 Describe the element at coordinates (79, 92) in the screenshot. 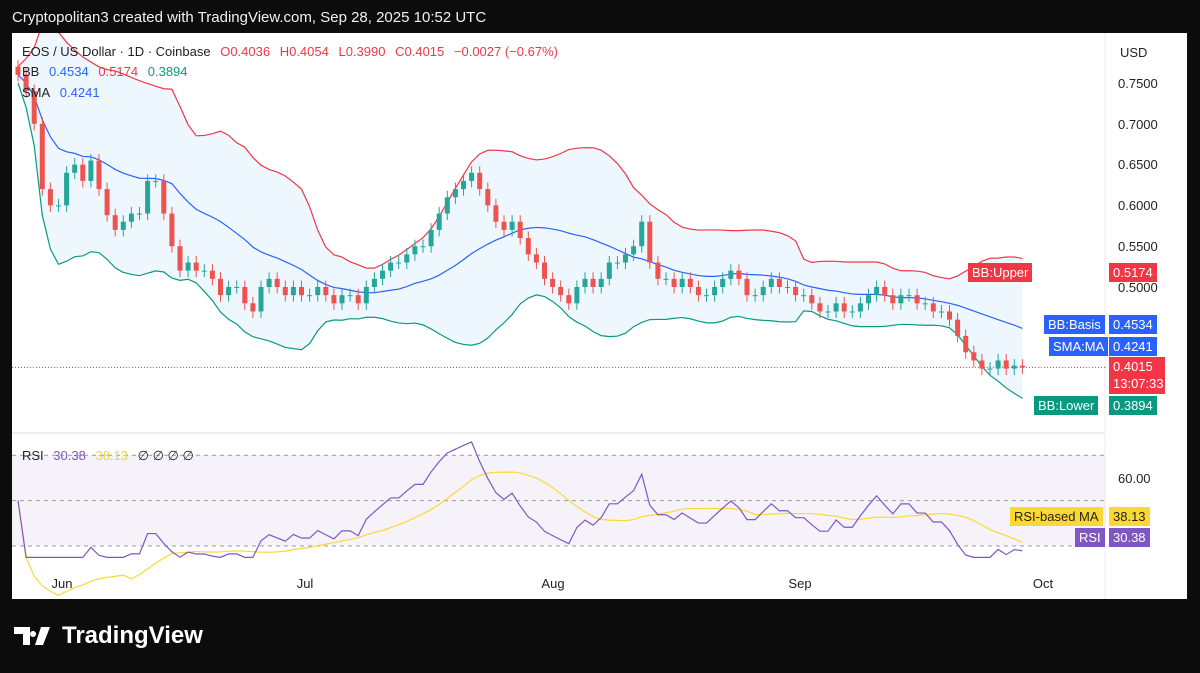

I see `sma-value: 0.4241` at that location.